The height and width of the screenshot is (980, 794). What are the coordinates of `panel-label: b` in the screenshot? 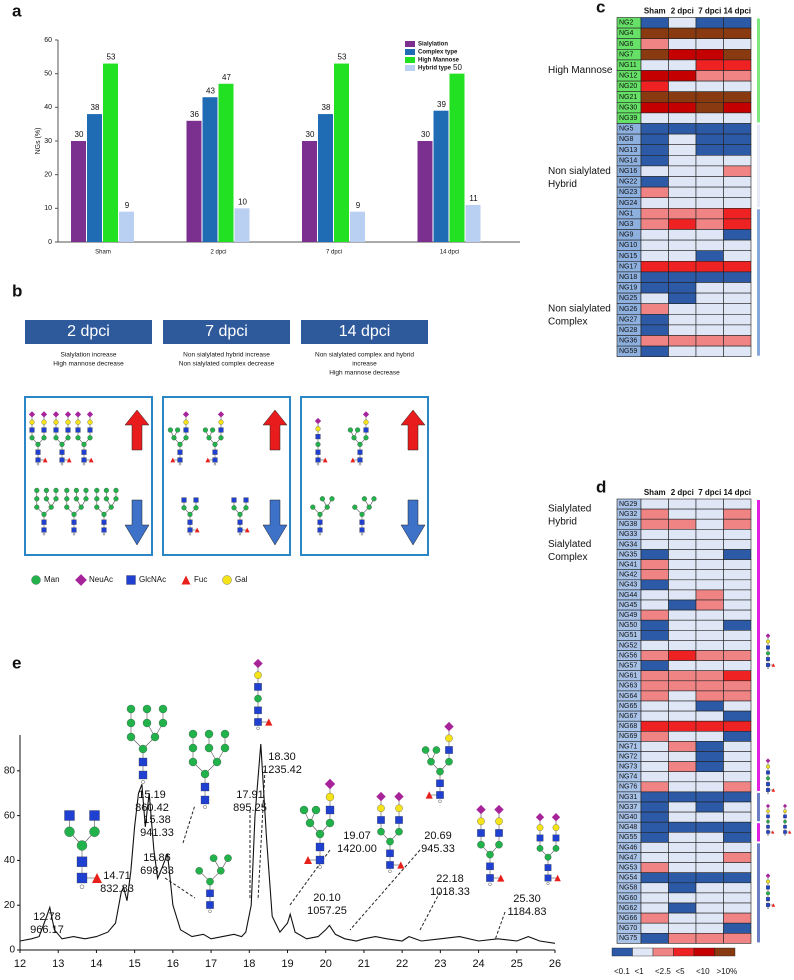 It's located at (17, 290).